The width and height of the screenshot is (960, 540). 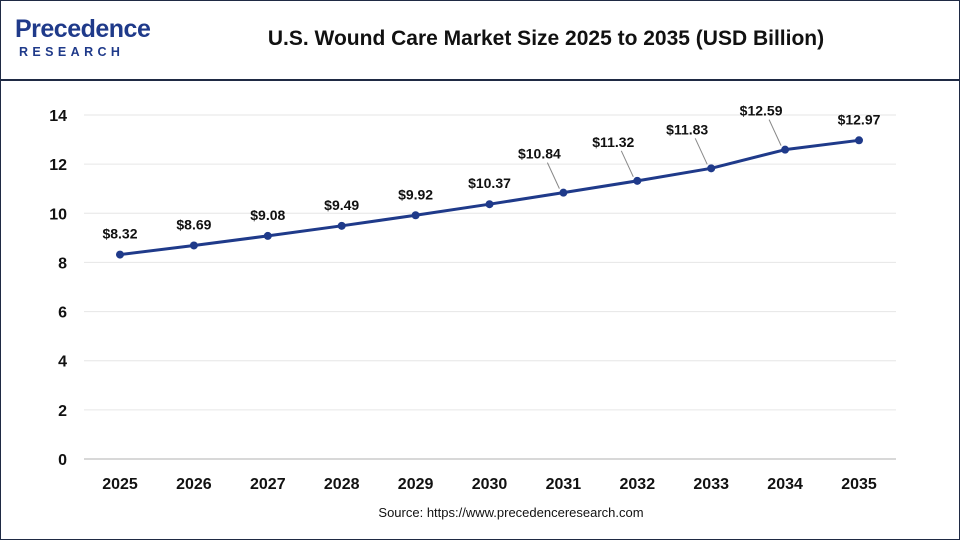 I want to click on precedence-research-logo: Precedence RESEARCH, so click(x=90, y=40).